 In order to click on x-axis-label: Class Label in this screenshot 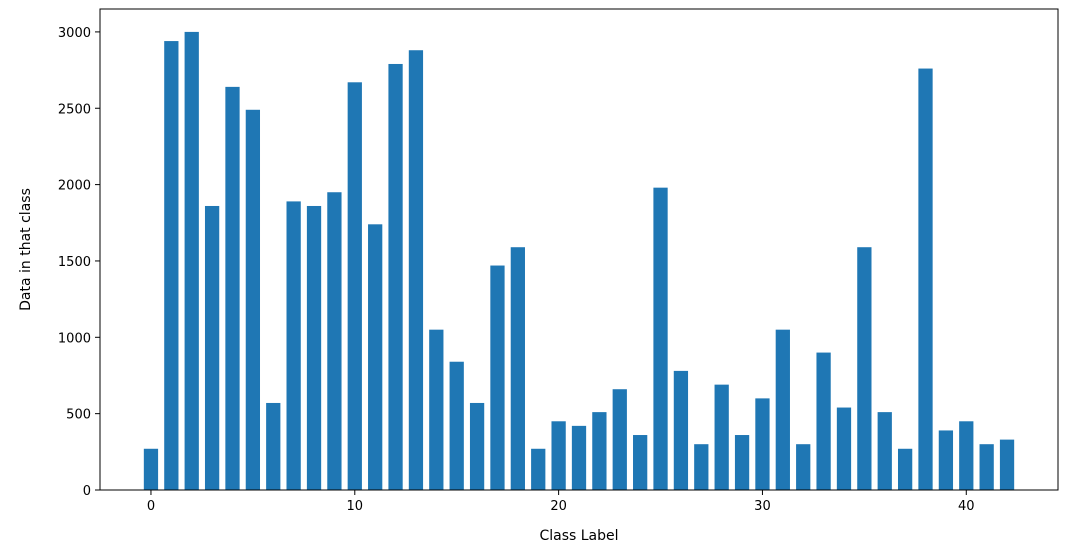, I will do `click(578, 536)`.